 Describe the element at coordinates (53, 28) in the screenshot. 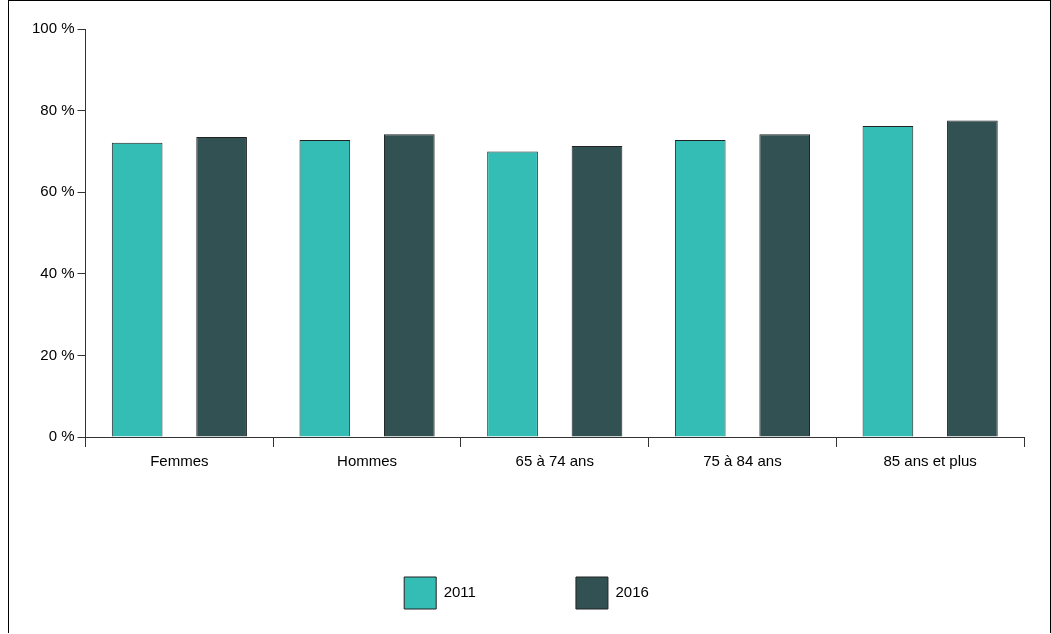

I see `y-tick-label: 100 %` at that location.